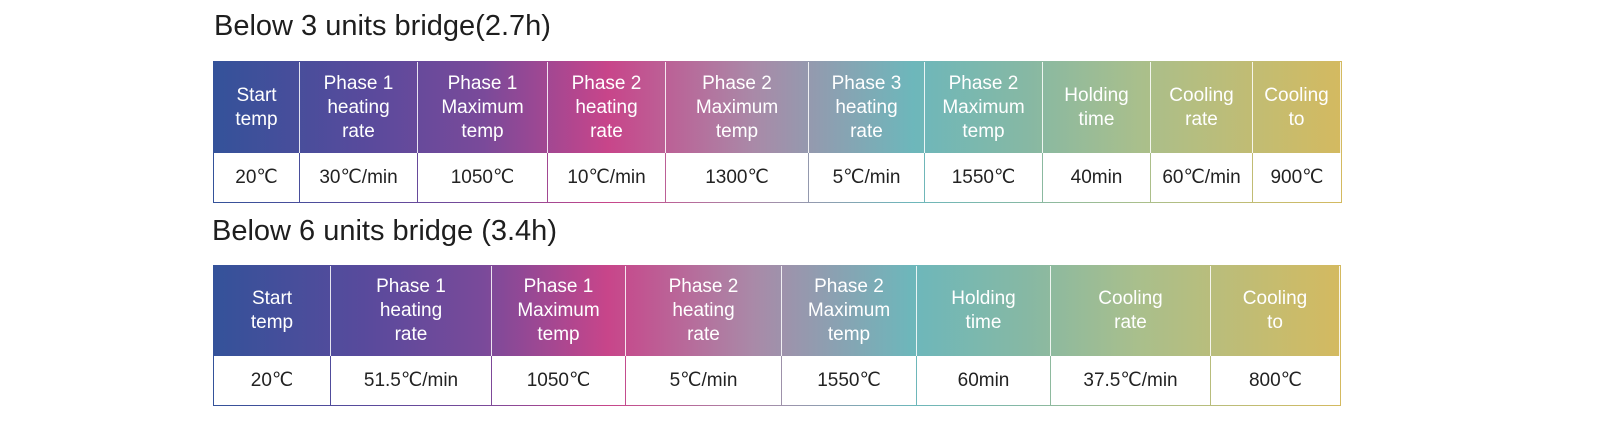 Image resolution: width=1600 pixels, height=437 pixels. Describe the element at coordinates (1297, 177) in the screenshot. I see `data-cell: 900℃` at that location.